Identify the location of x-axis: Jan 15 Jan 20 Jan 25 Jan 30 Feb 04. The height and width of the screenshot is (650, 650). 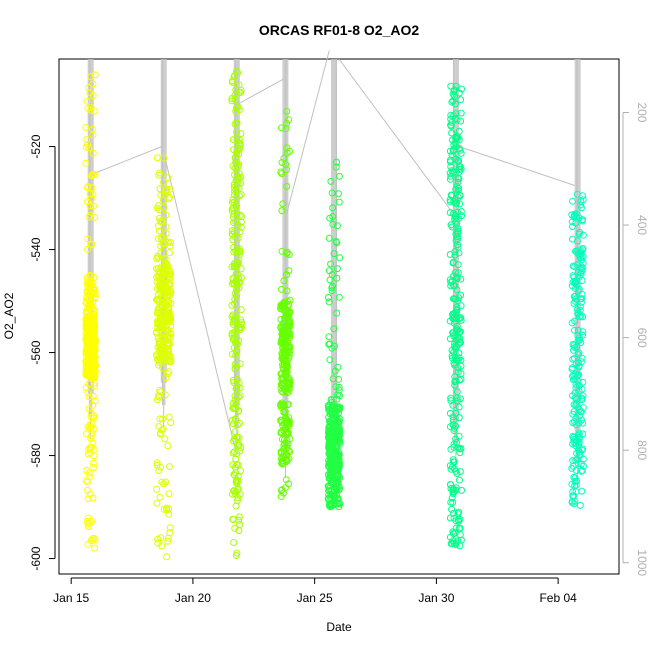
(315, 591).